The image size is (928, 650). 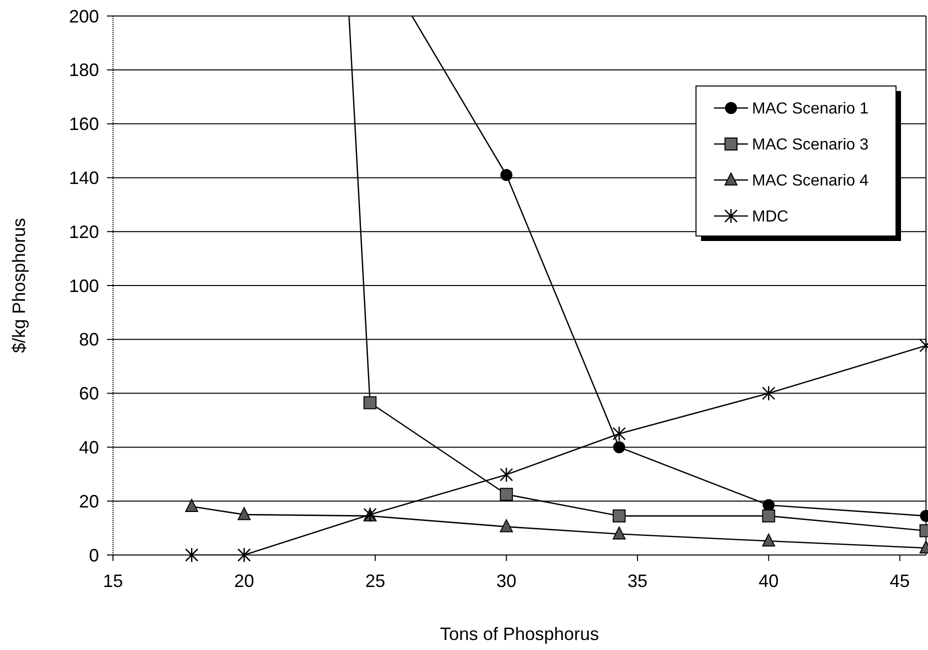 What do you see at coordinates (83, 178) in the screenshot?
I see `y-tick-label: 140` at bounding box center [83, 178].